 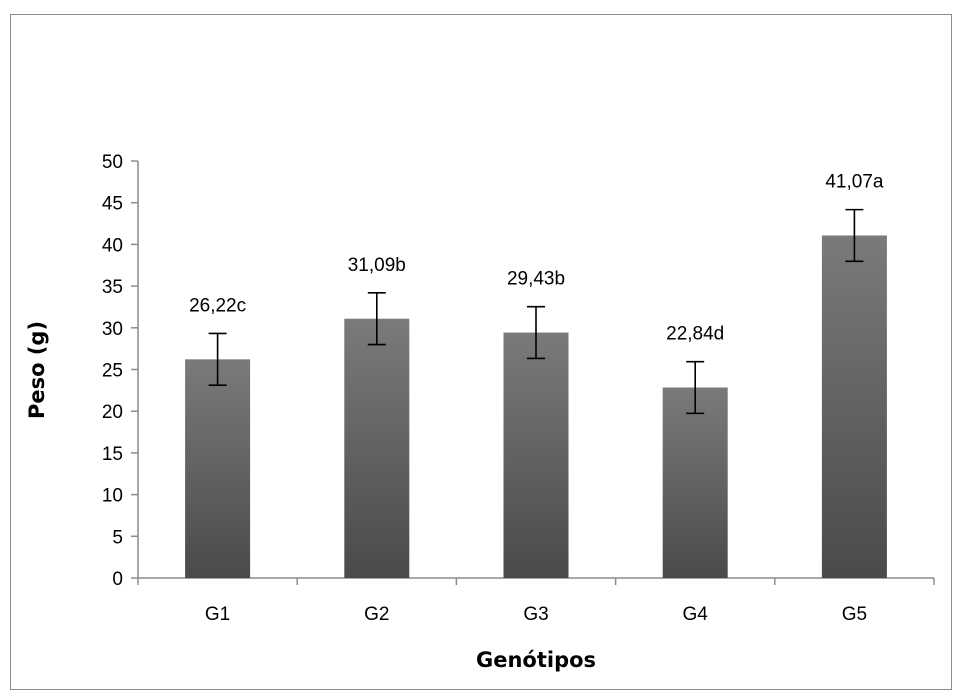 What do you see at coordinates (696, 614) in the screenshot?
I see `x-tick-label: G4` at bounding box center [696, 614].